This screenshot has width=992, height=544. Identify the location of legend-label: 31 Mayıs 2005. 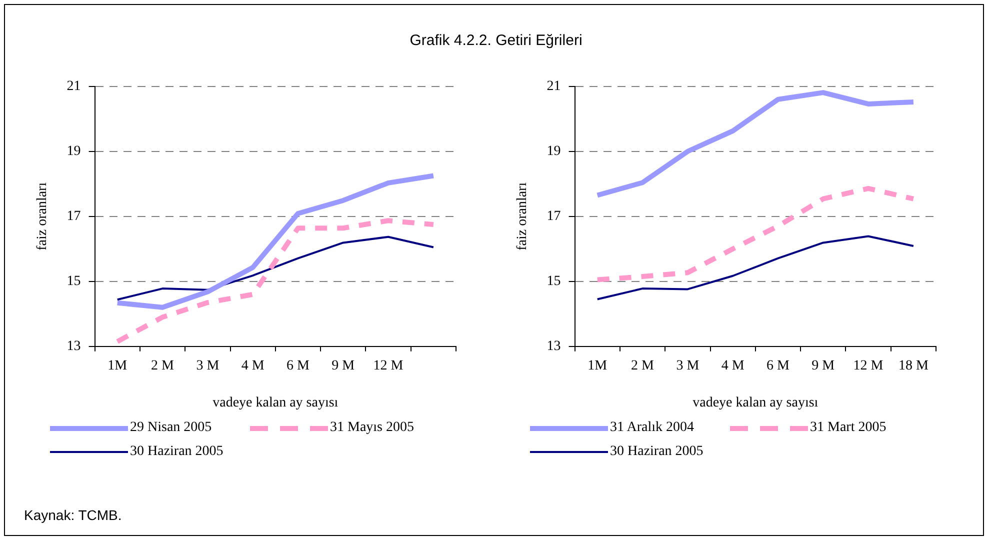
(372, 428).